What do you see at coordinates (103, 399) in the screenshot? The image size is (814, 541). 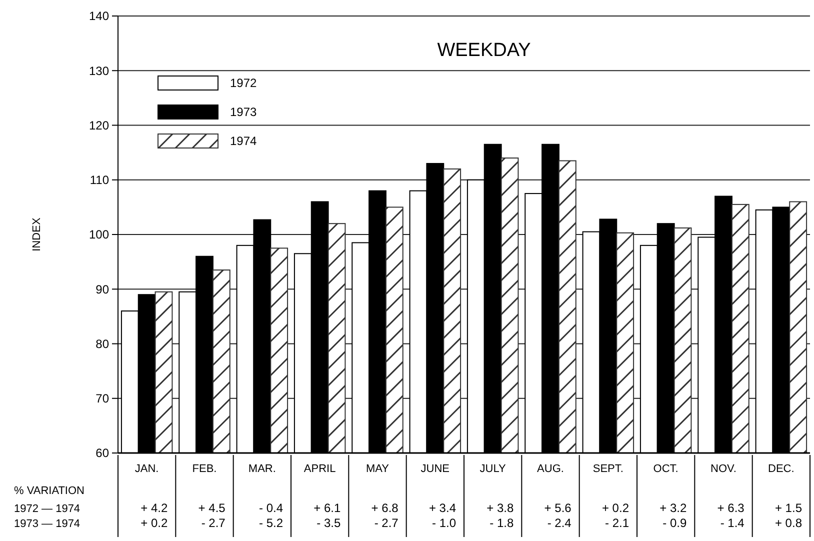 I see `y-tick-label: 70` at bounding box center [103, 399].